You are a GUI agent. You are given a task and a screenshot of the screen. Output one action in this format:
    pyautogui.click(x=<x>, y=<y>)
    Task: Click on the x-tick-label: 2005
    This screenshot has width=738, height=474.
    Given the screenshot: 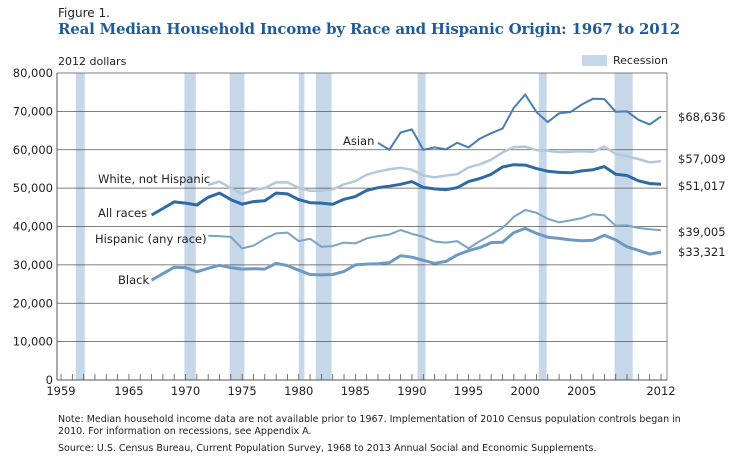 What is the action you would take?
    pyautogui.click(x=581, y=391)
    